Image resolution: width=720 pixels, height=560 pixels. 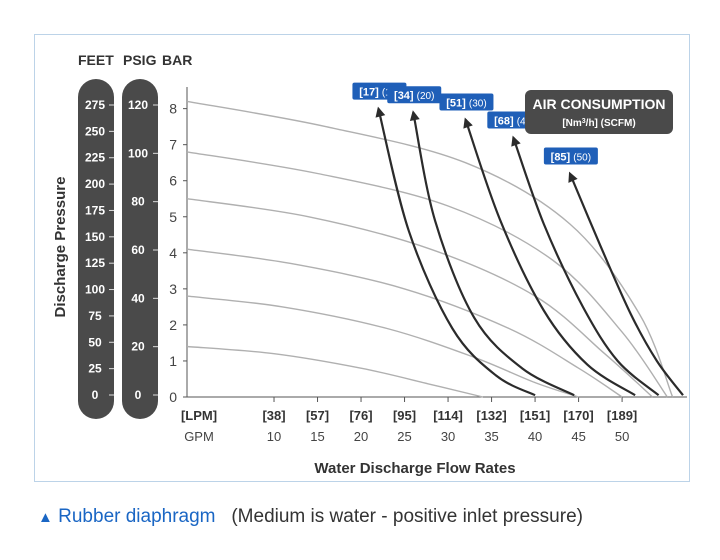 What do you see at coordinates (414, 468) in the screenshot?
I see `x-axis-title: Water Discharge Flow Rates` at bounding box center [414, 468].